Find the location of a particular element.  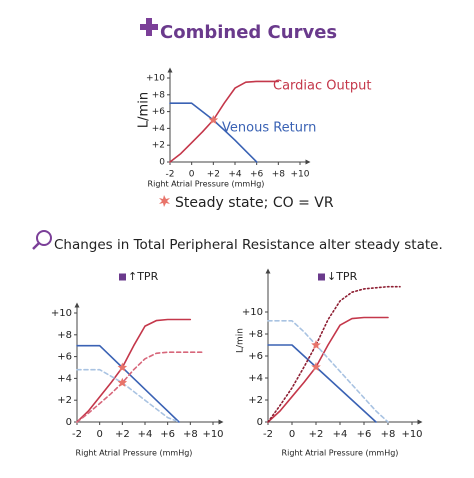

header: Combined Curves is located at coordinates (238, 30).